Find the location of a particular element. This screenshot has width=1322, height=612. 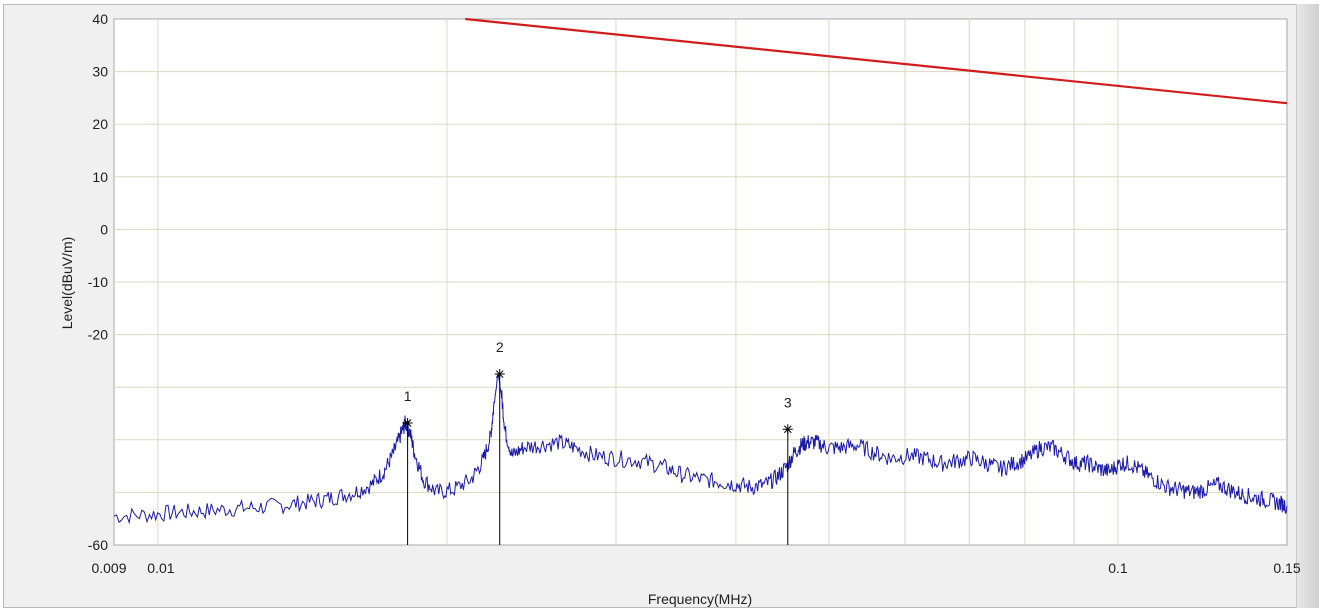

x-tick-label: 0.01 is located at coordinates (160, 568).